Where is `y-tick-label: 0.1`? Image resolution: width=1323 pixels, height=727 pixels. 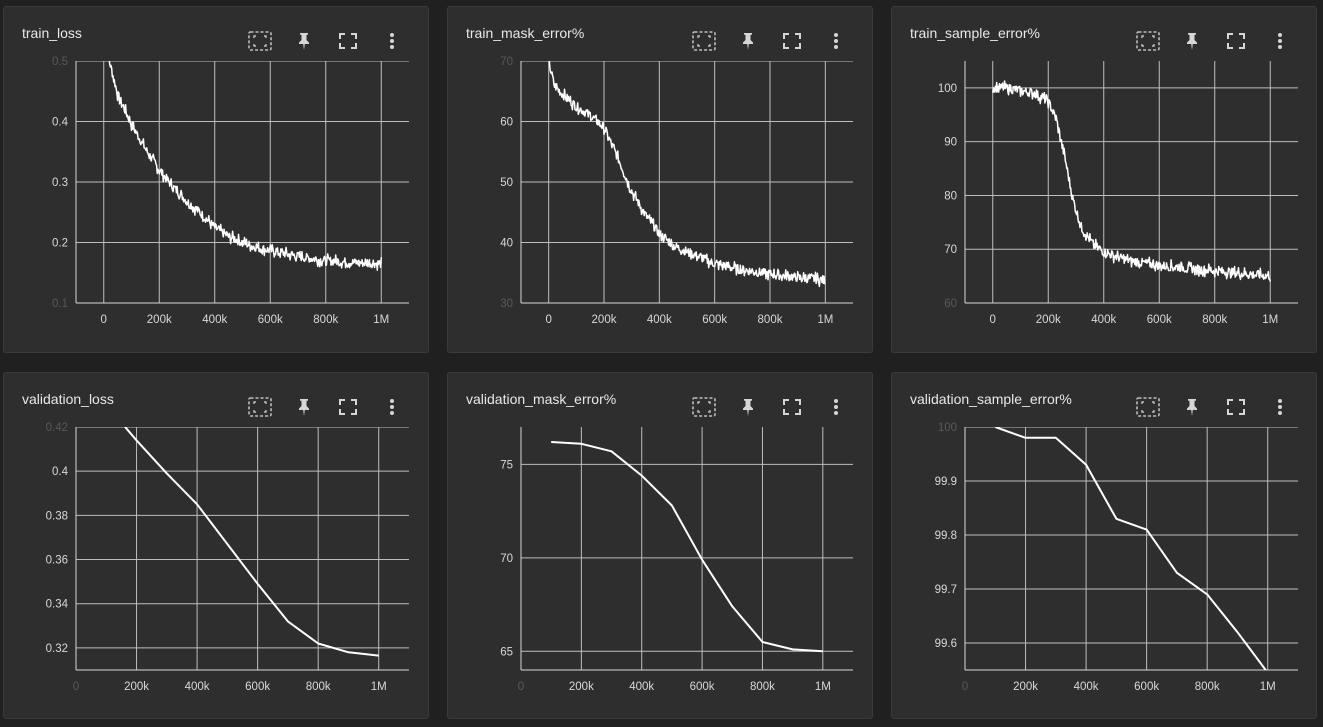 y-tick-label: 0.1 is located at coordinates (60, 304).